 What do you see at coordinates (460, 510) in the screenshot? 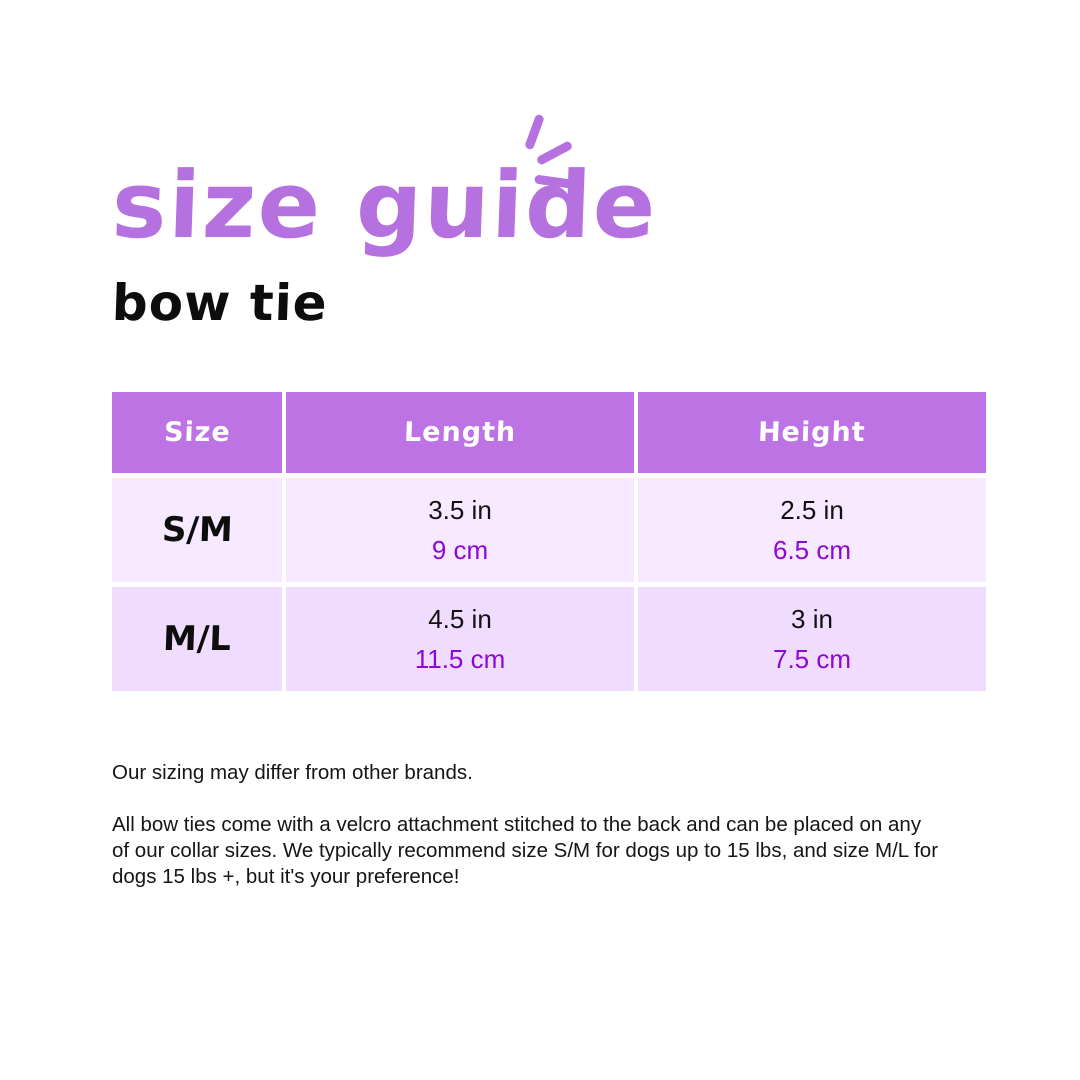
I see `length-inches: 3.5 in` at bounding box center [460, 510].